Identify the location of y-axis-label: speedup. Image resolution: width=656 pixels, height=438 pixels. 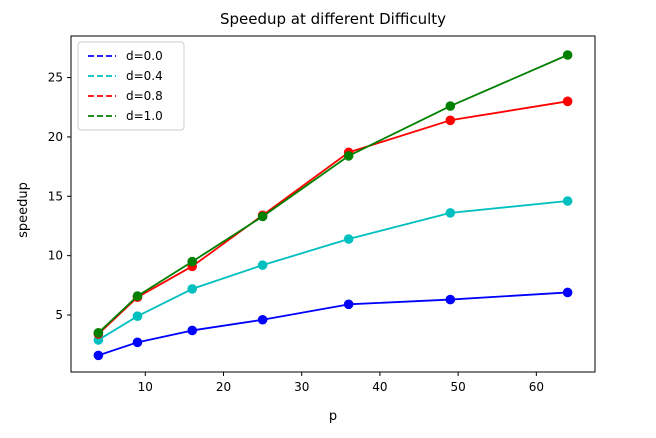
(23, 210).